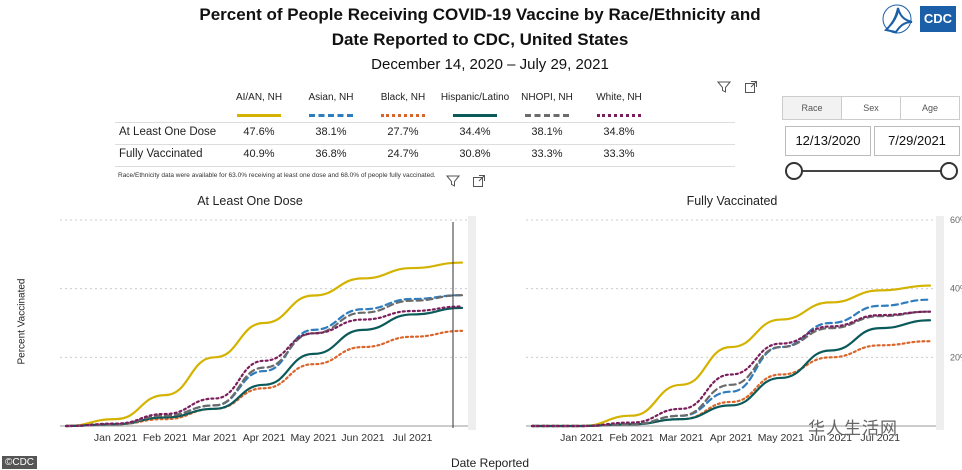  Describe the element at coordinates (475, 132) in the screenshot. I see `table-cell: 34.4%` at that location.